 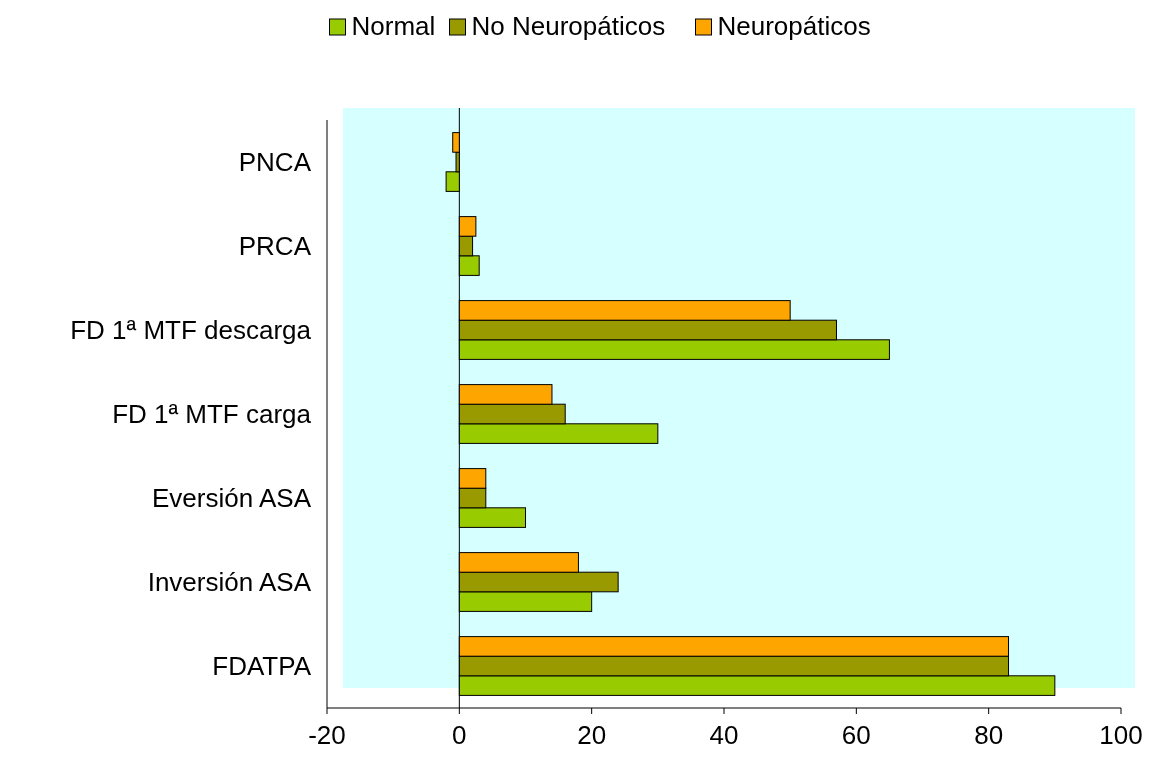 I want to click on y-tick-label: PRCA, so click(x=275, y=246).